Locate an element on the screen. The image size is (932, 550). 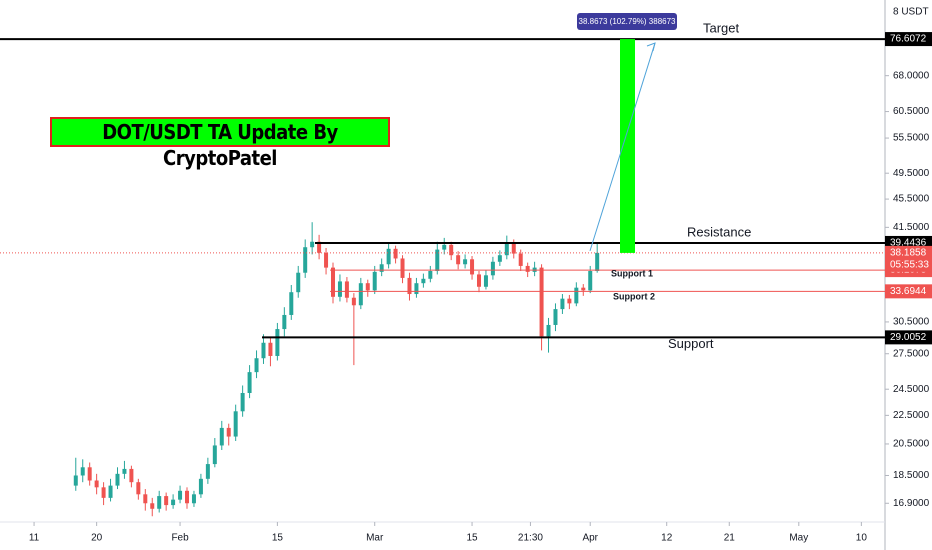
y-tick-label: 55.5000 is located at coordinates (911, 138).